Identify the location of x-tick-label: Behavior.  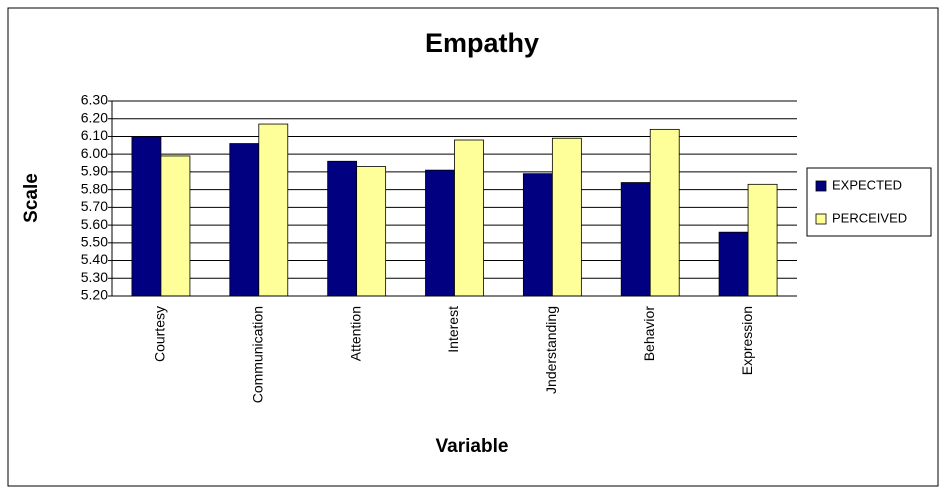
(649, 334).